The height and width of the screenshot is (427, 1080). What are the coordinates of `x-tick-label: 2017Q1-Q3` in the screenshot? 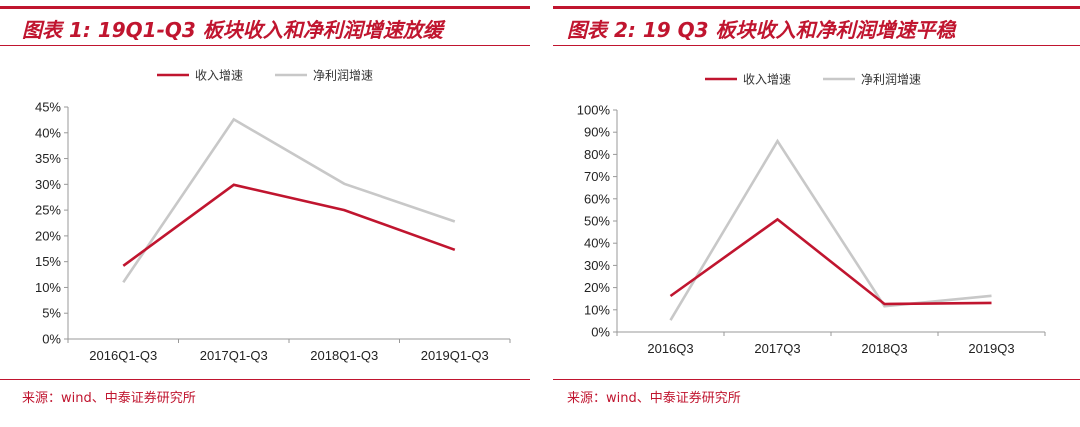 It's located at (234, 355).